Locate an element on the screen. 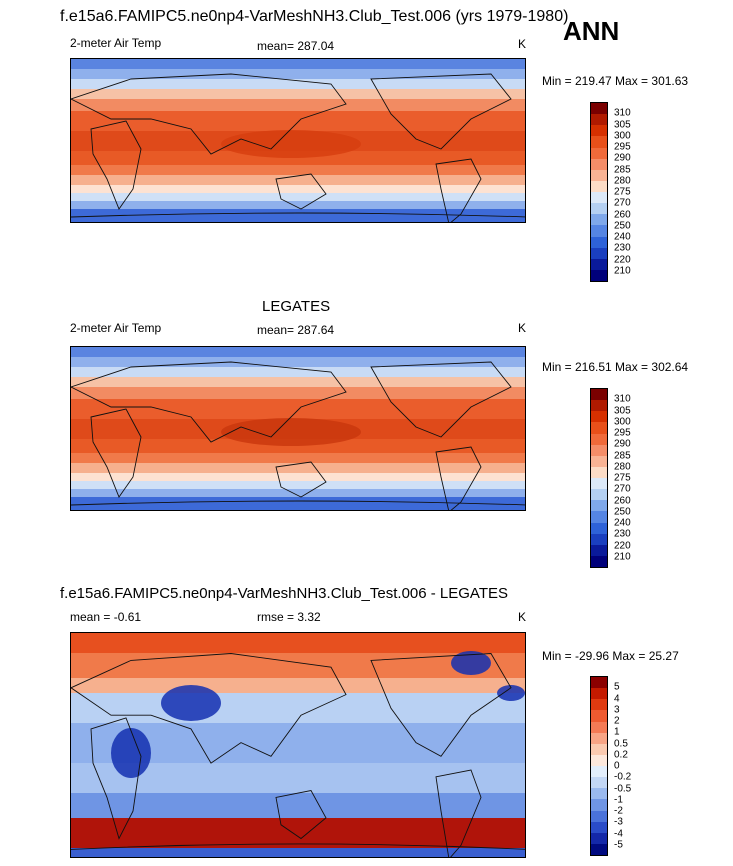  range-label: Min = 216.51 Max = 302.64 is located at coordinates (615, 367).